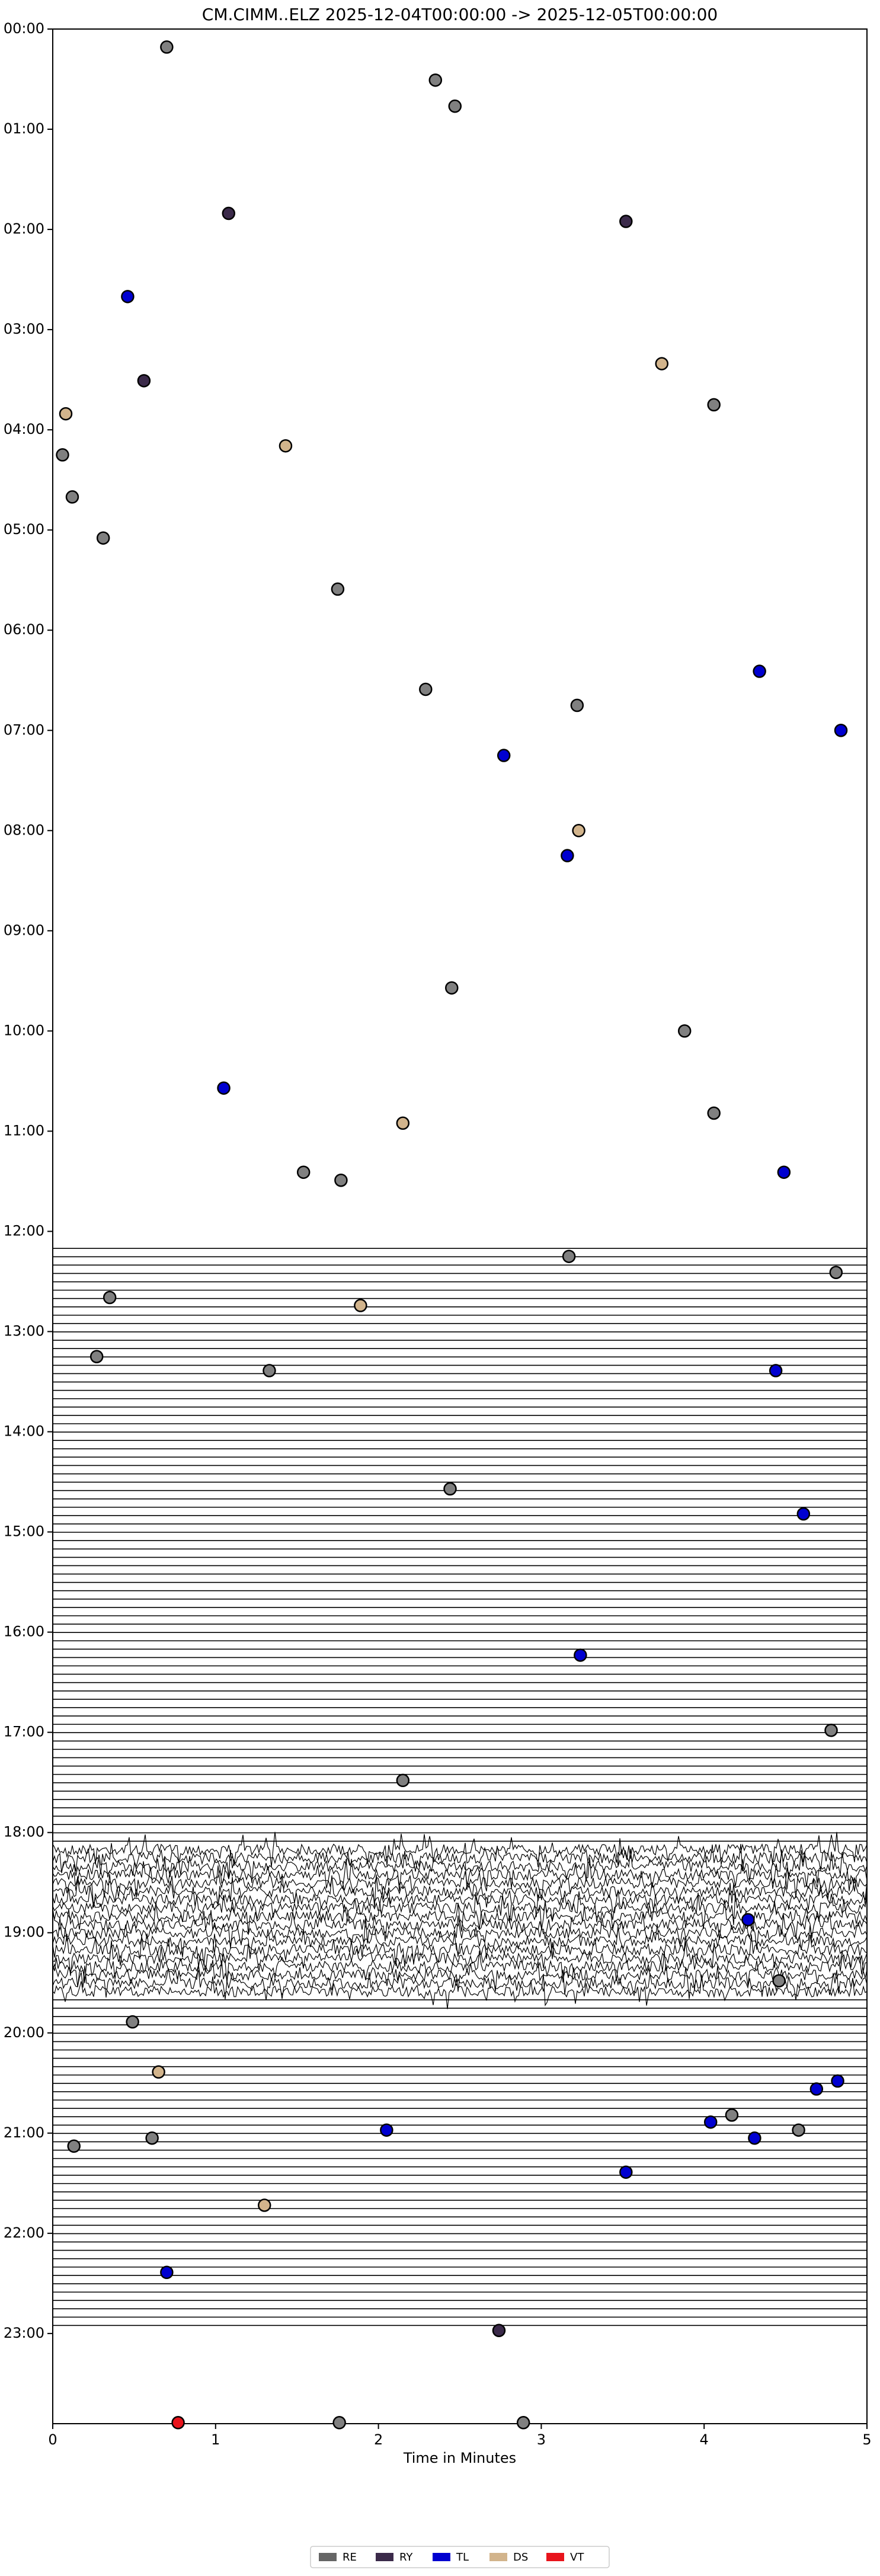  I want to click on y-tick-label: 11:00, so click(24, 1130).